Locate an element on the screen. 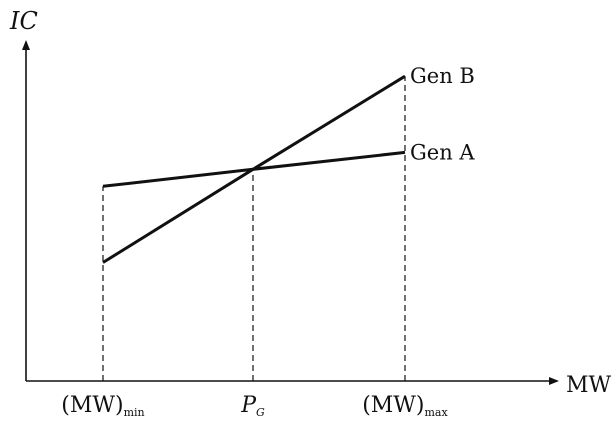 Image resolution: width=616 pixels, height=424 pixels. y-axis-label: IC is located at coordinates (23, 21).